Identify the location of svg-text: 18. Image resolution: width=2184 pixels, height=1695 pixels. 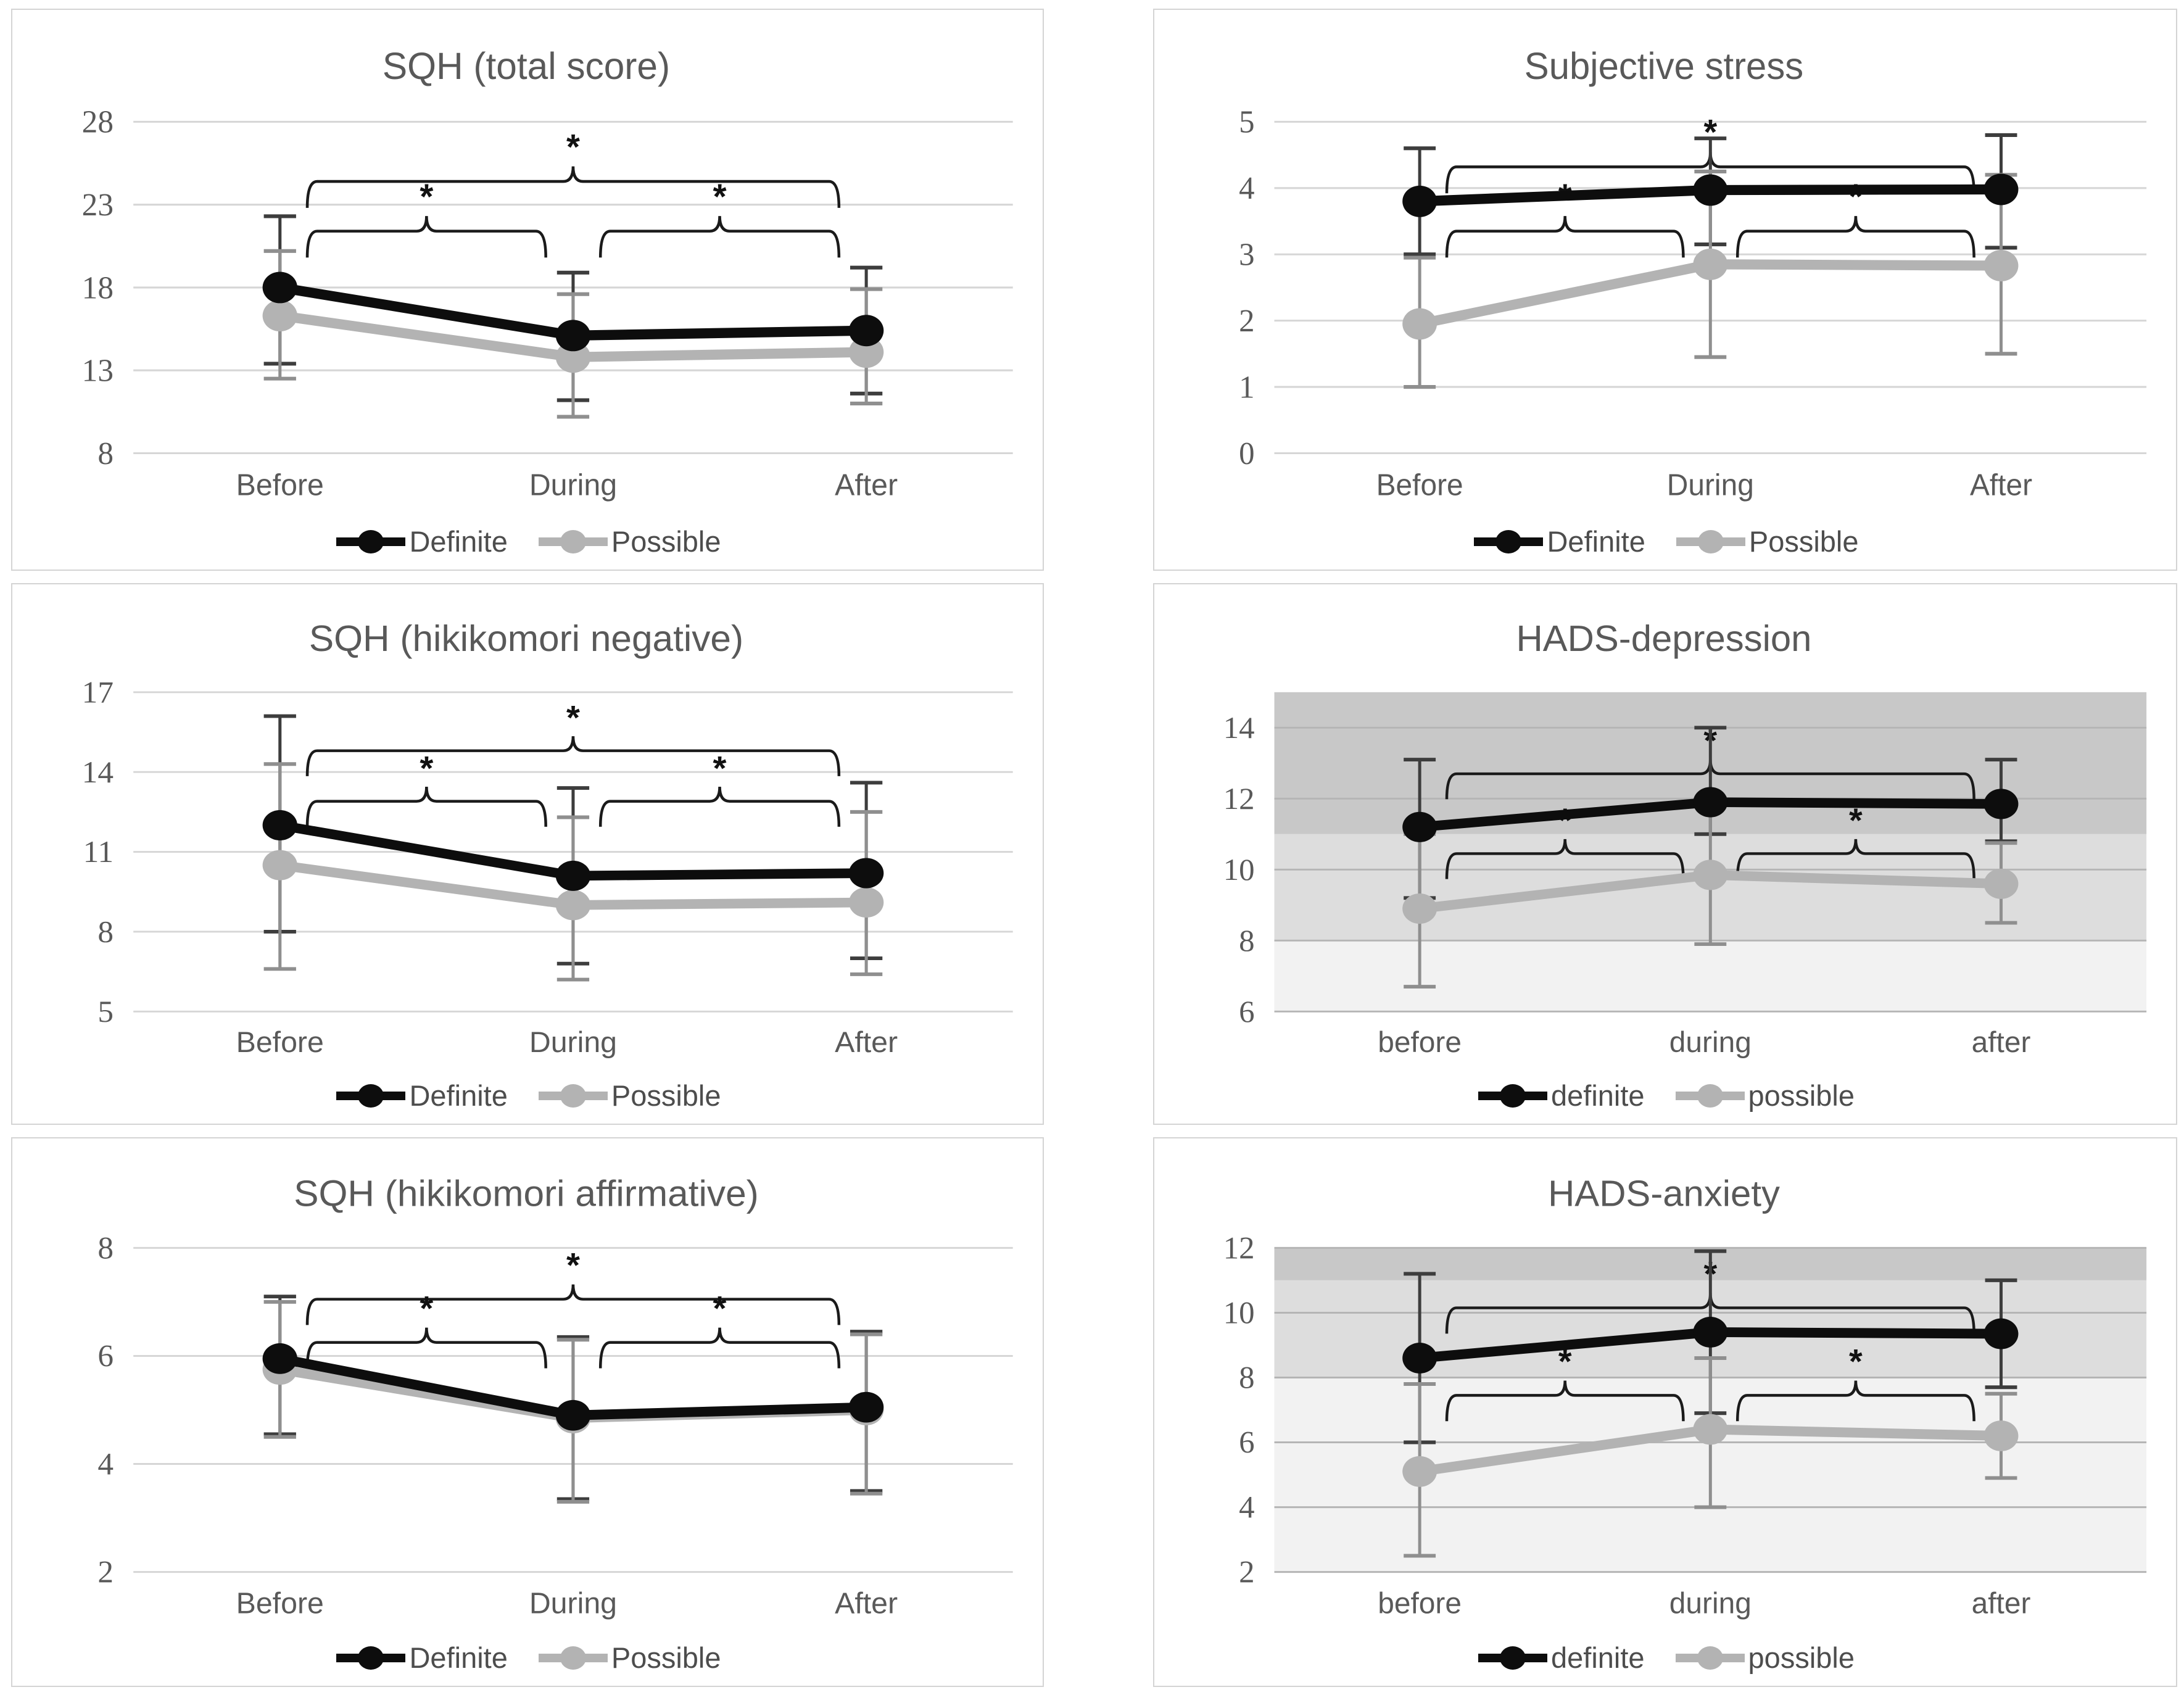
(98, 287).